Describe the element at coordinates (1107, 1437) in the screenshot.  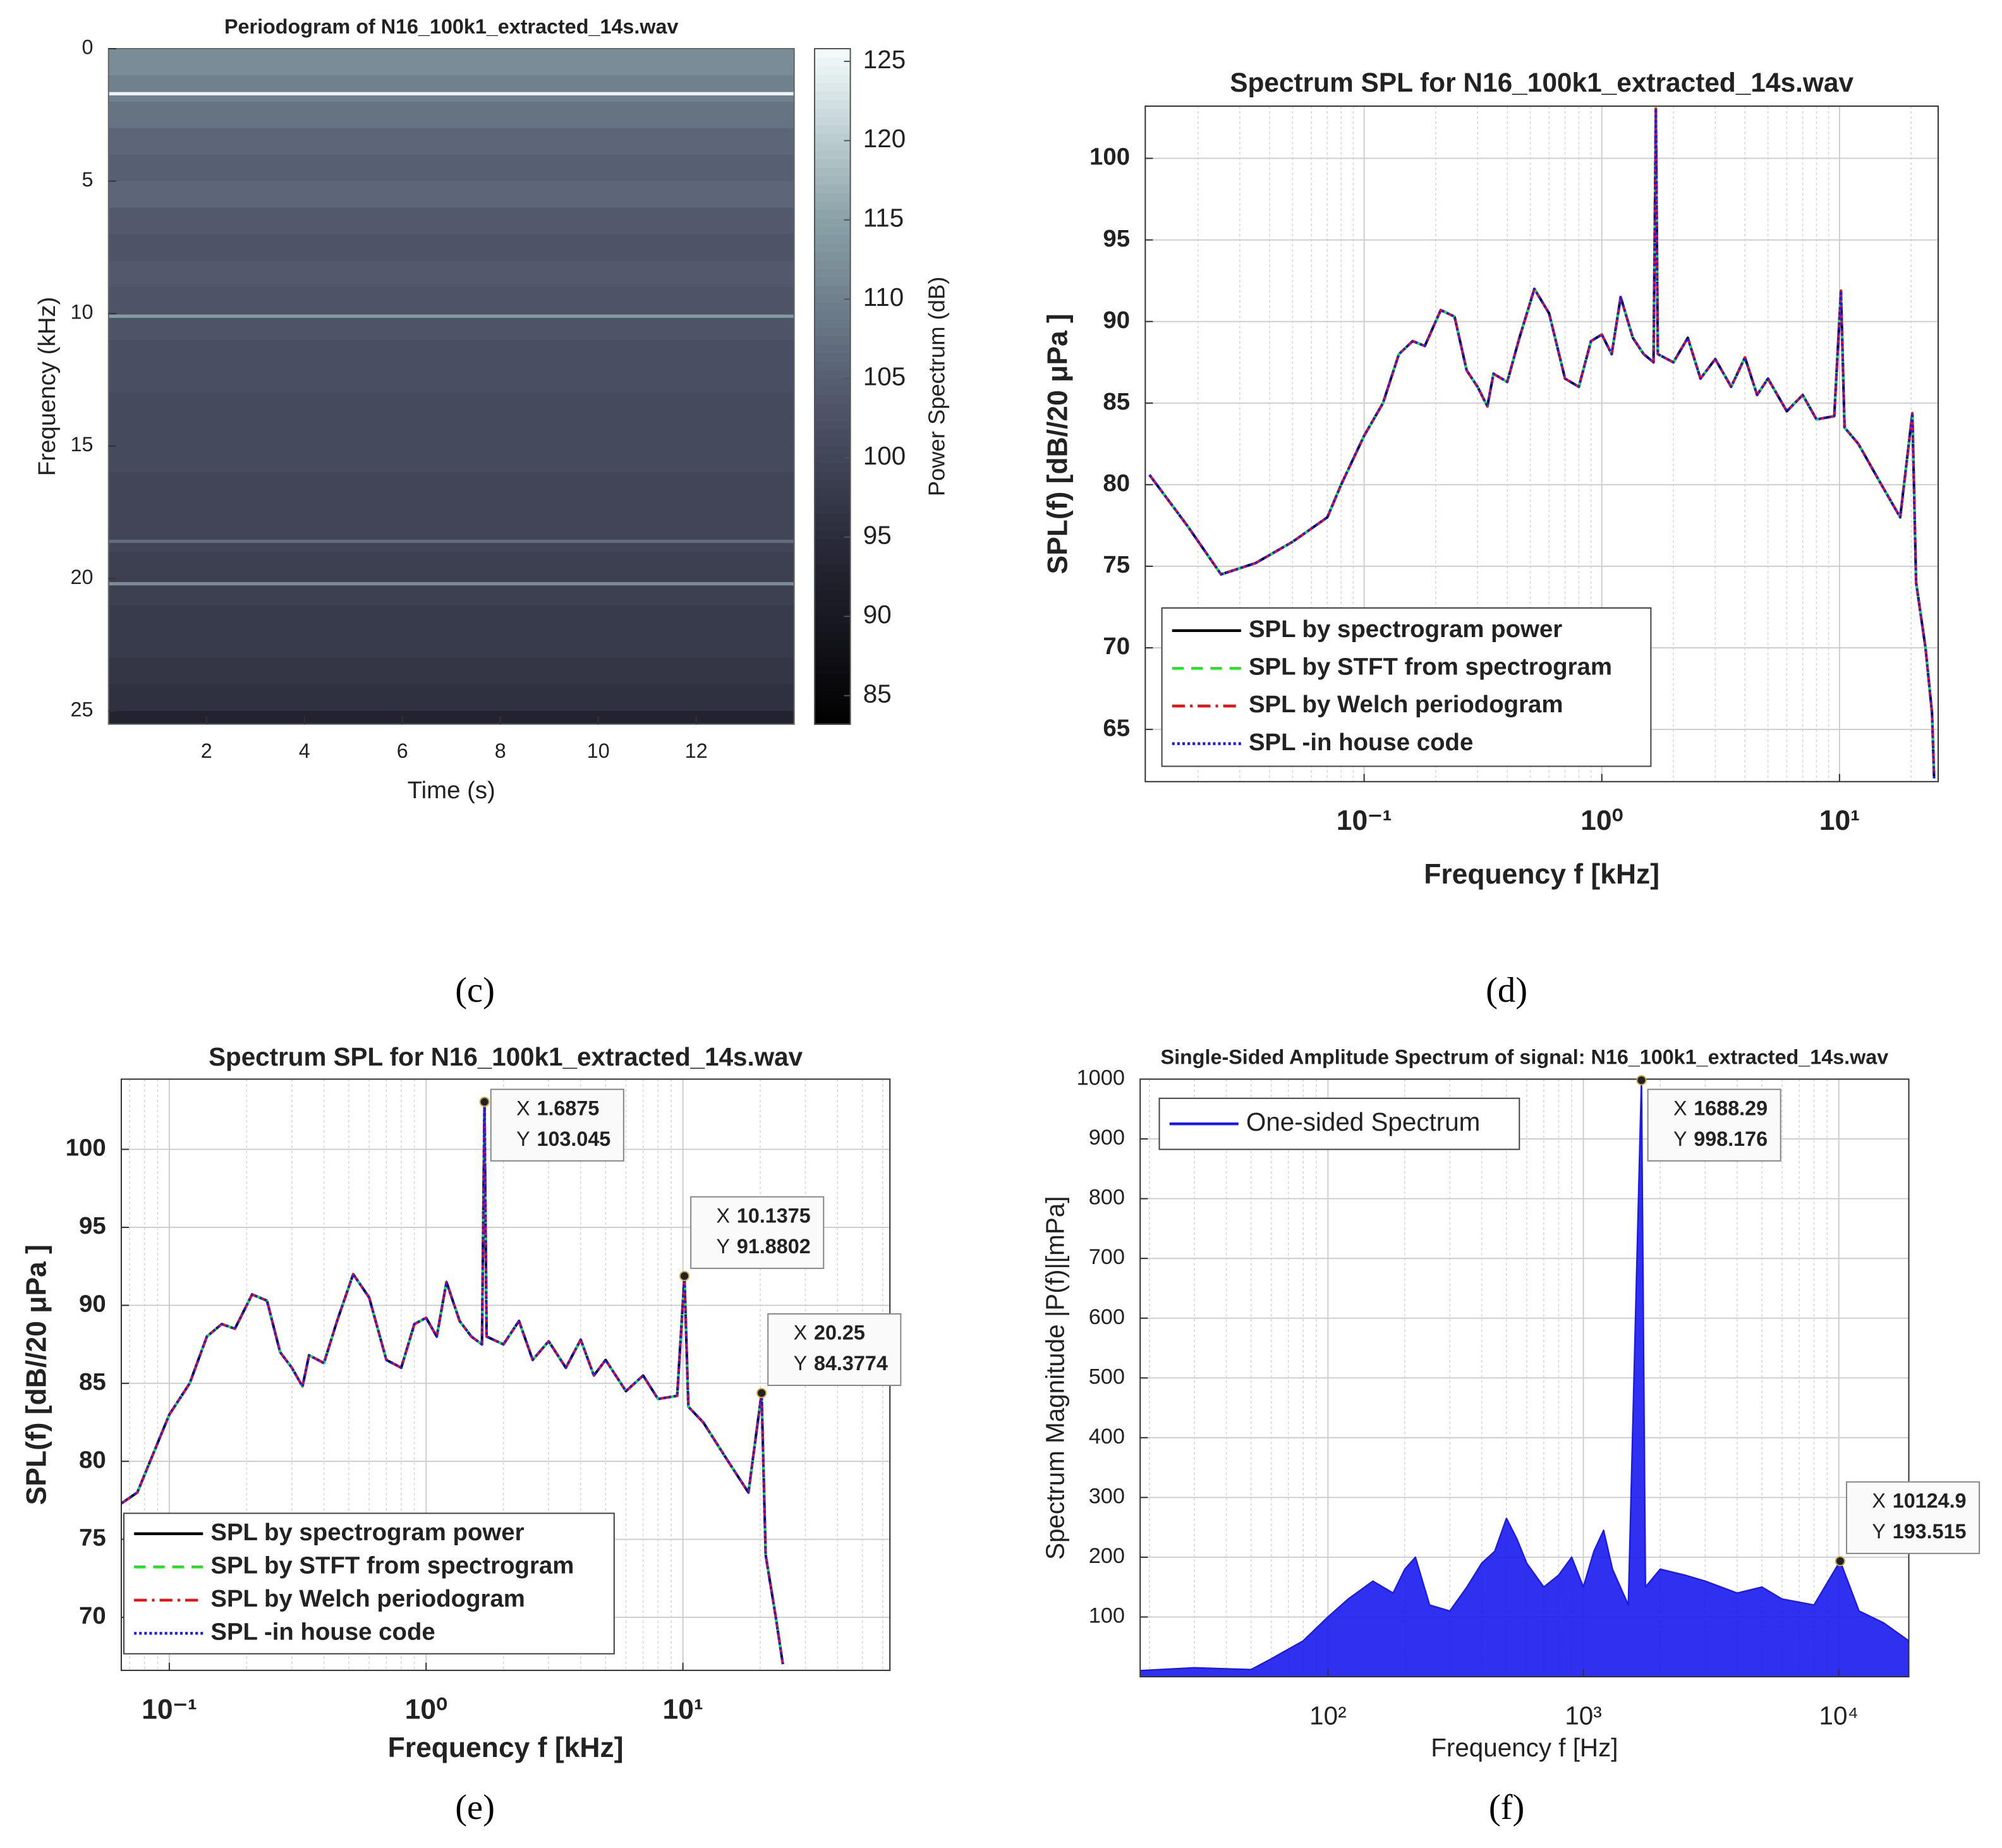
I see `y-tick-label: 400` at that location.